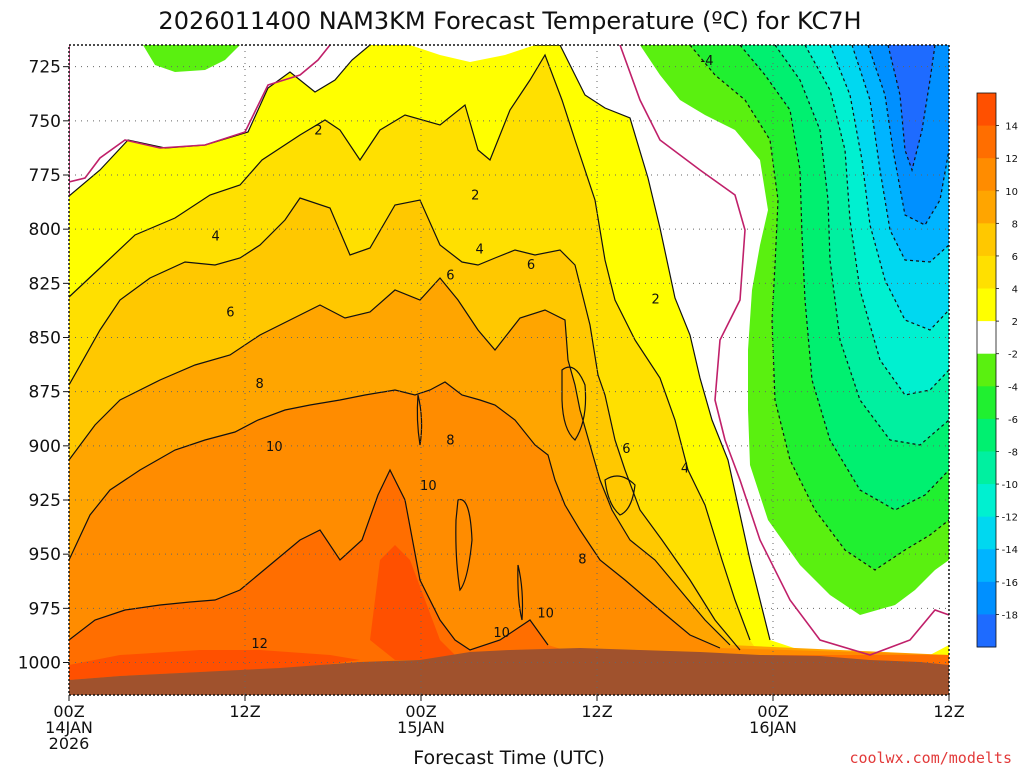 This screenshot has width=1024, height=768. Describe the element at coordinates (214, 665) in the screenshot. I see `band-gt14-west` at that location.